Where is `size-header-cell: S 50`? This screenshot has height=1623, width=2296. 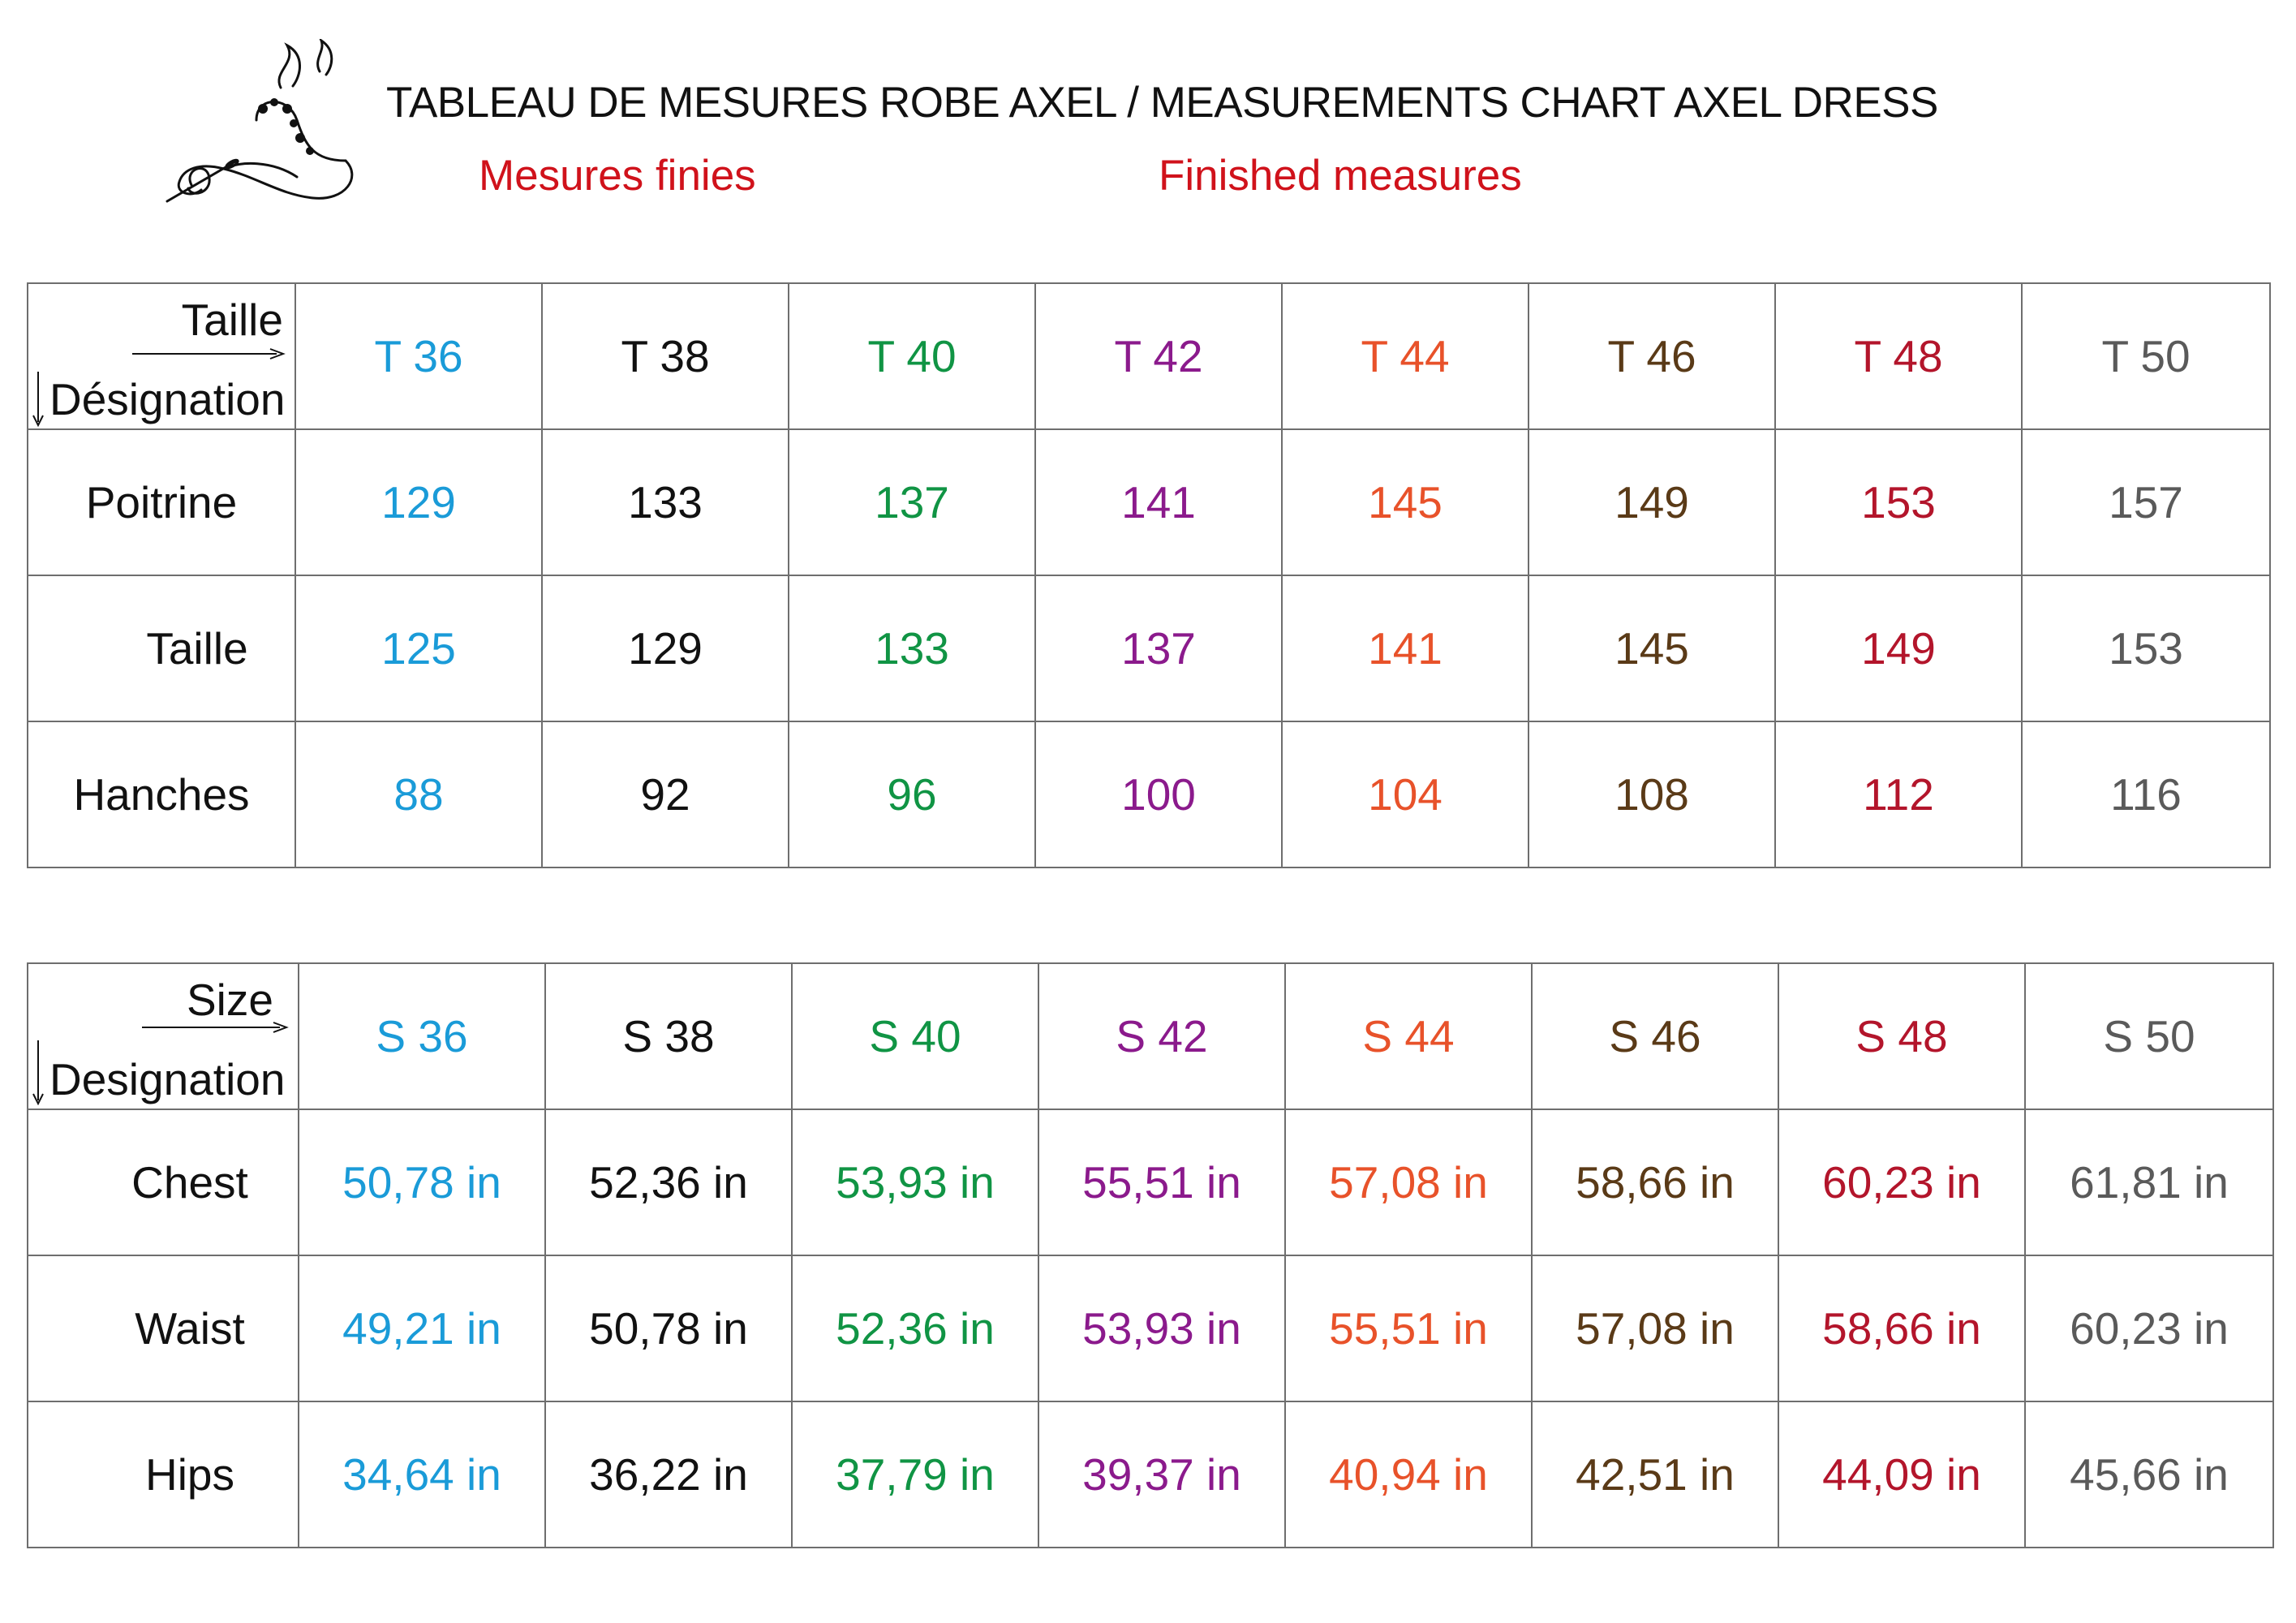 size-header-cell: S 50 is located at coordinates (2149, 1036).